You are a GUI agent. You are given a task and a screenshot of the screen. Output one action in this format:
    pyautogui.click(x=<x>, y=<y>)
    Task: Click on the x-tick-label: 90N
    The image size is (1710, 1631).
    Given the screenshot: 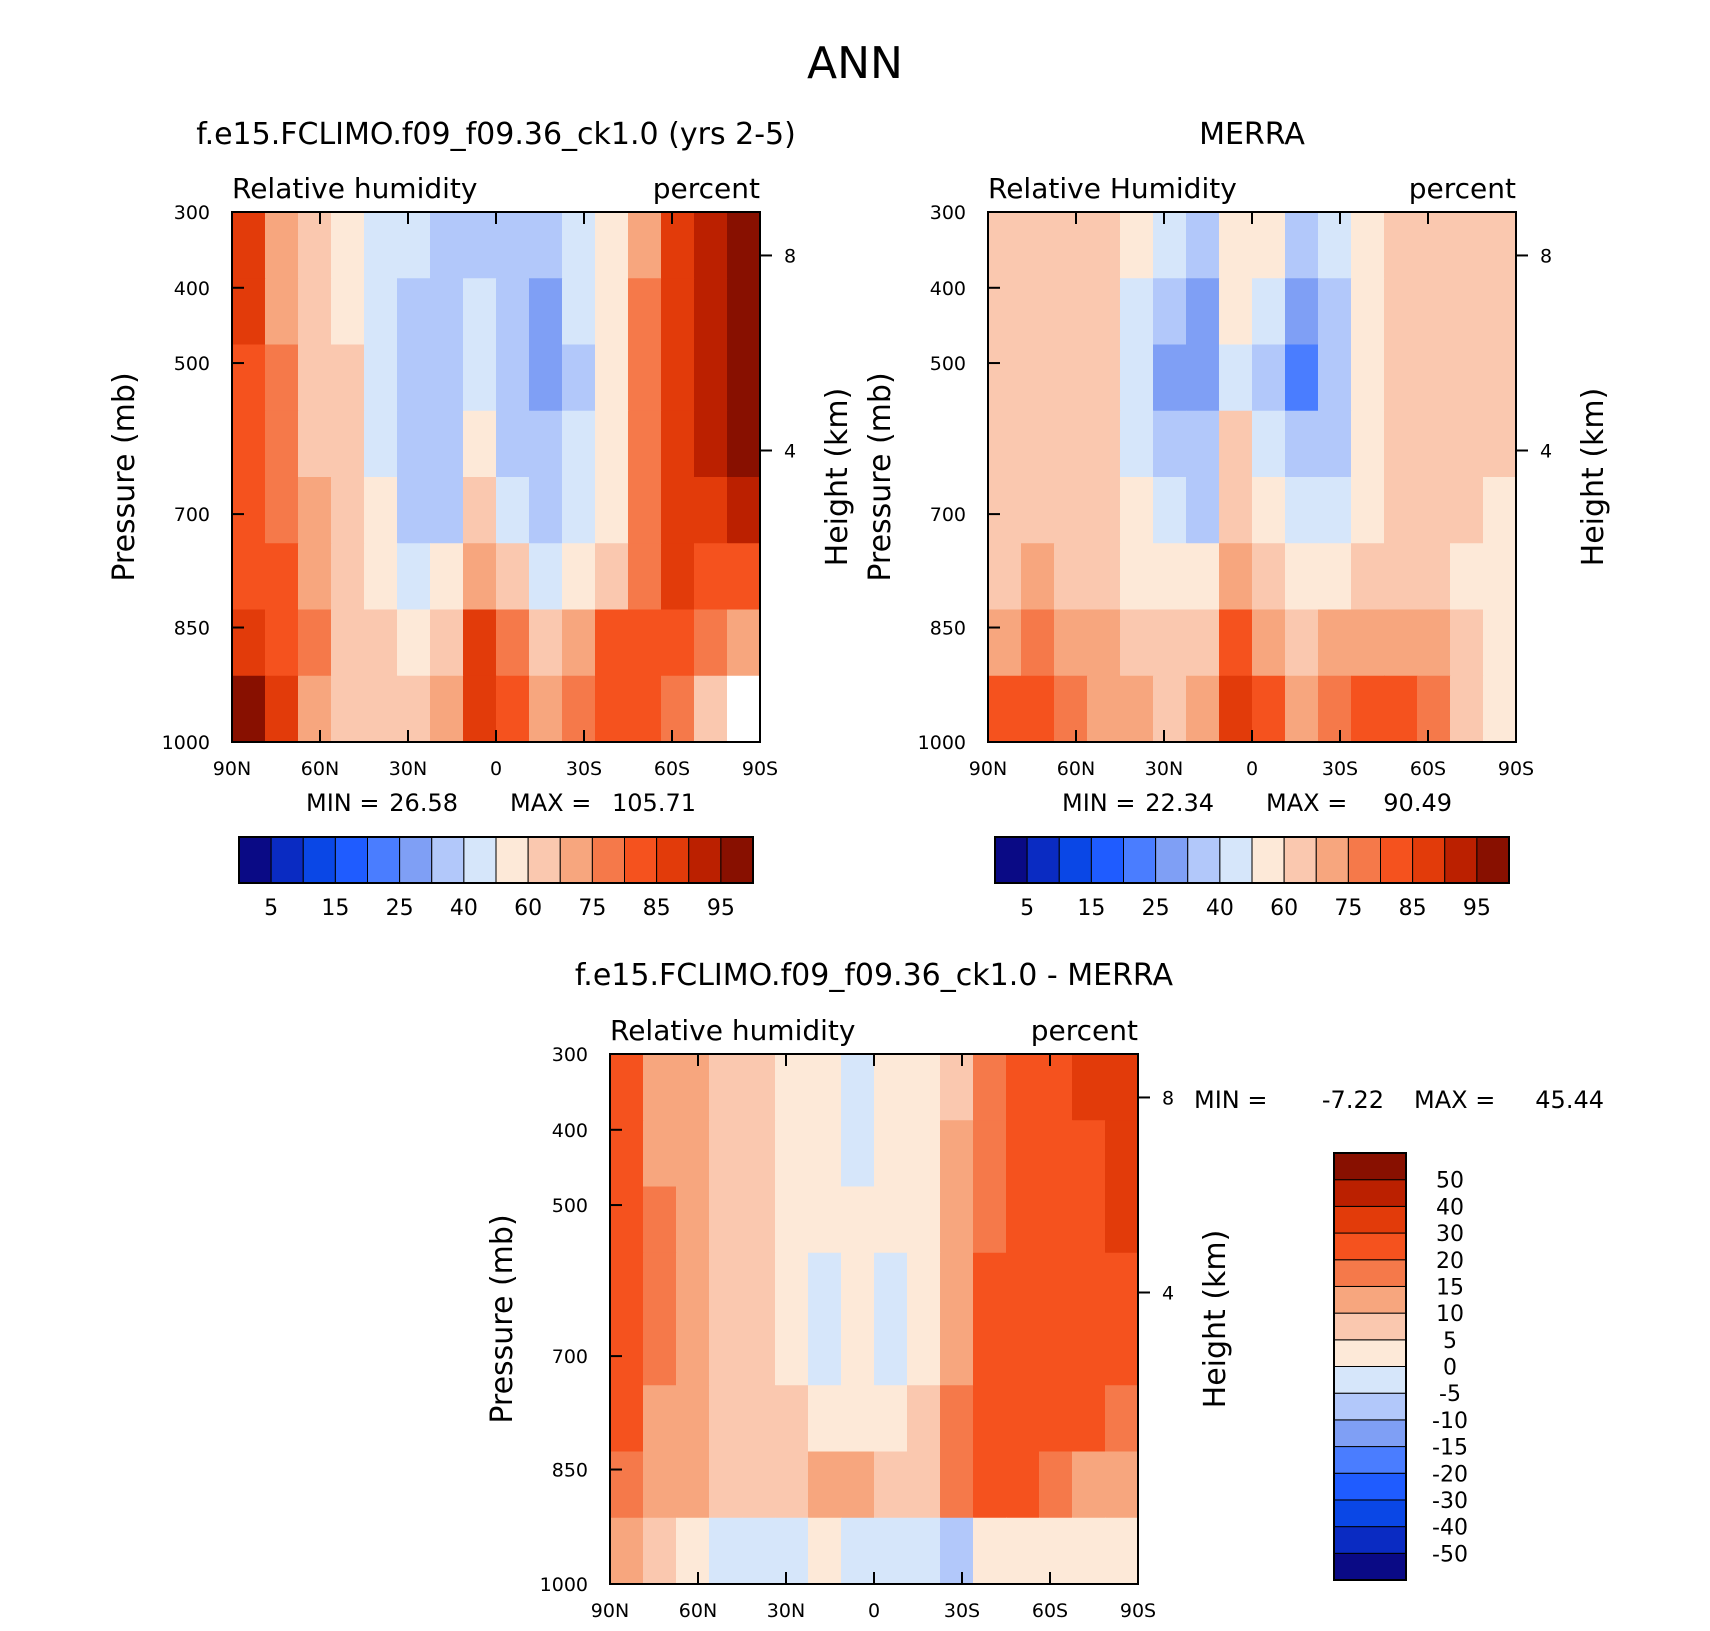 What is the action you would take?
    pyautogui.click(x=610, y=1611)
    